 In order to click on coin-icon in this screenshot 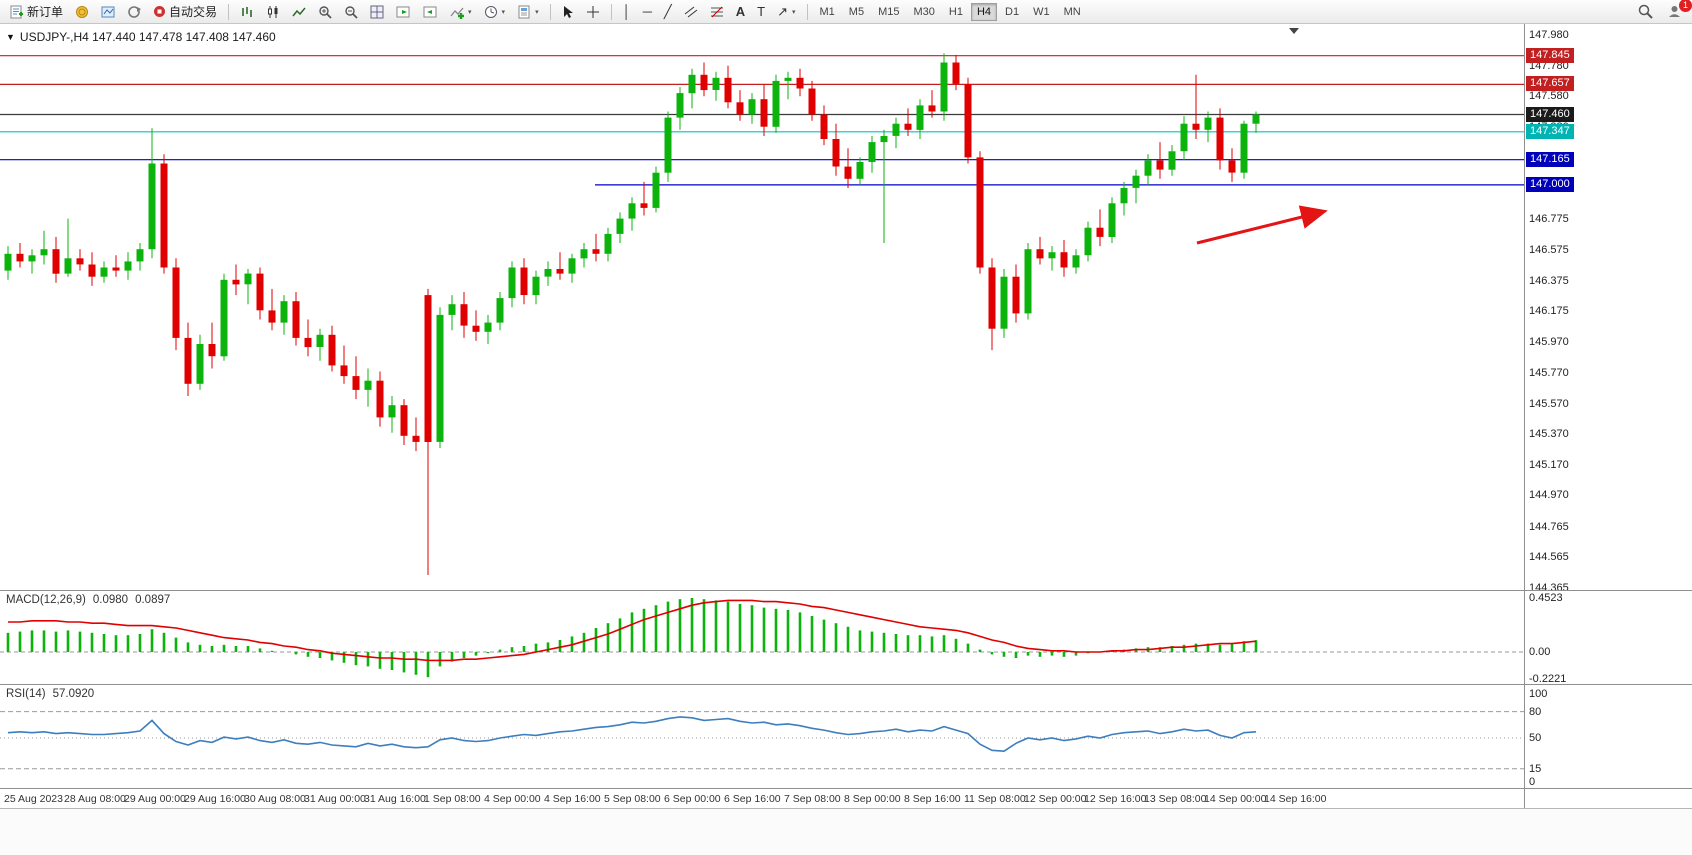, I will do `click(82, 11)`.